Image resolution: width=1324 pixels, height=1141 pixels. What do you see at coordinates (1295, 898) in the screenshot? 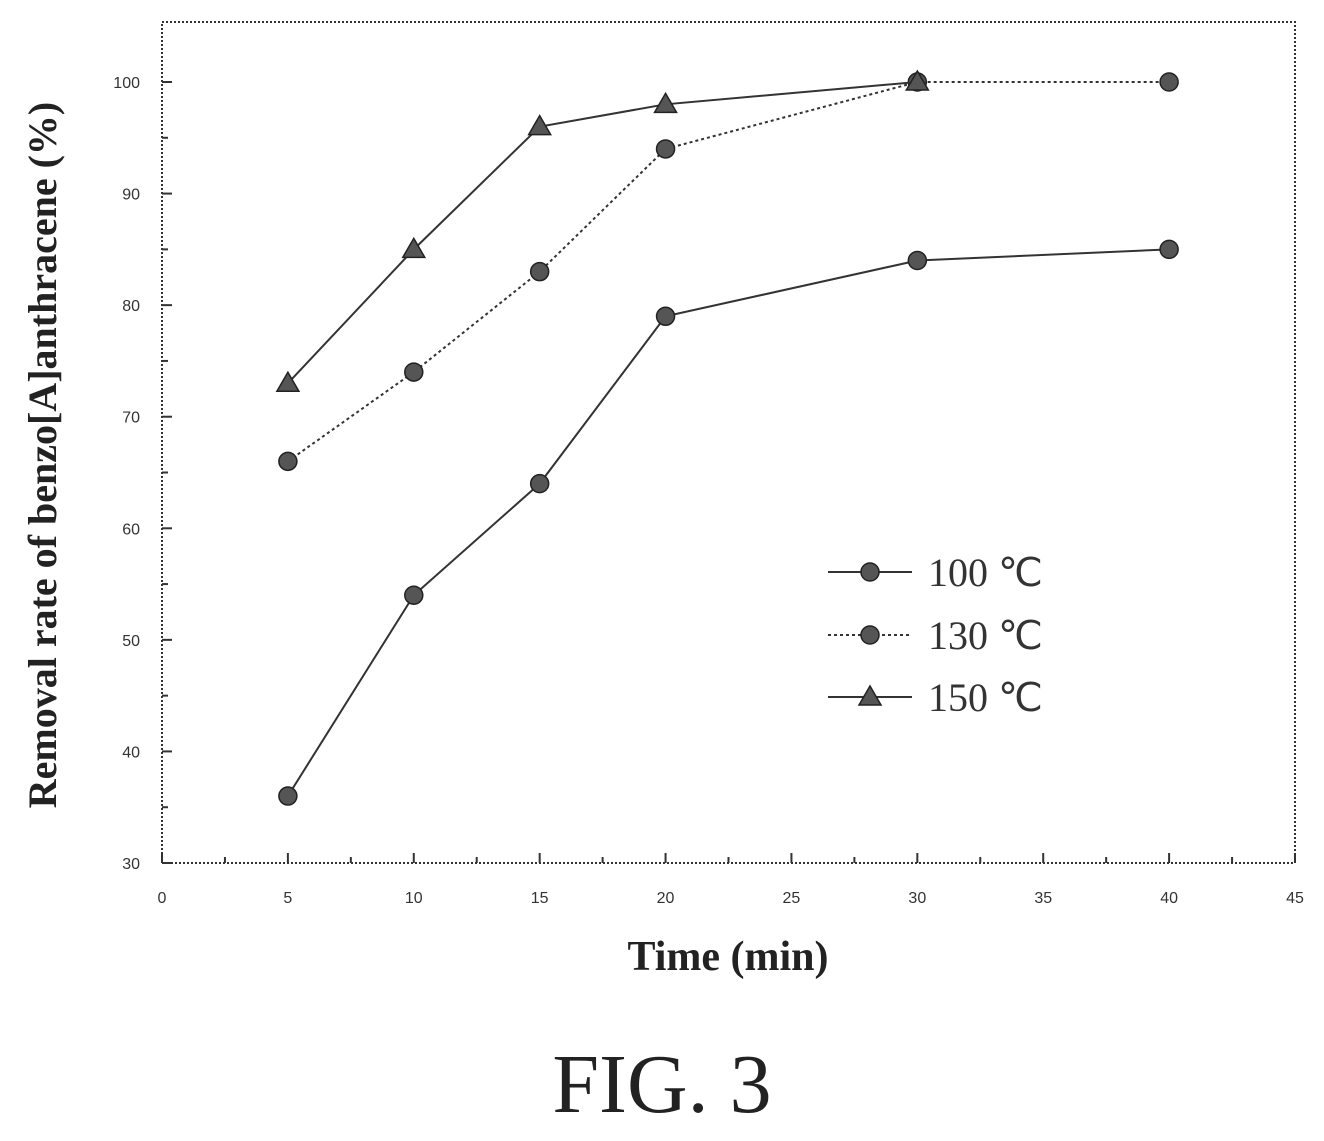
I see `x-tick-label: 45` at bounding box center [1295, 898].